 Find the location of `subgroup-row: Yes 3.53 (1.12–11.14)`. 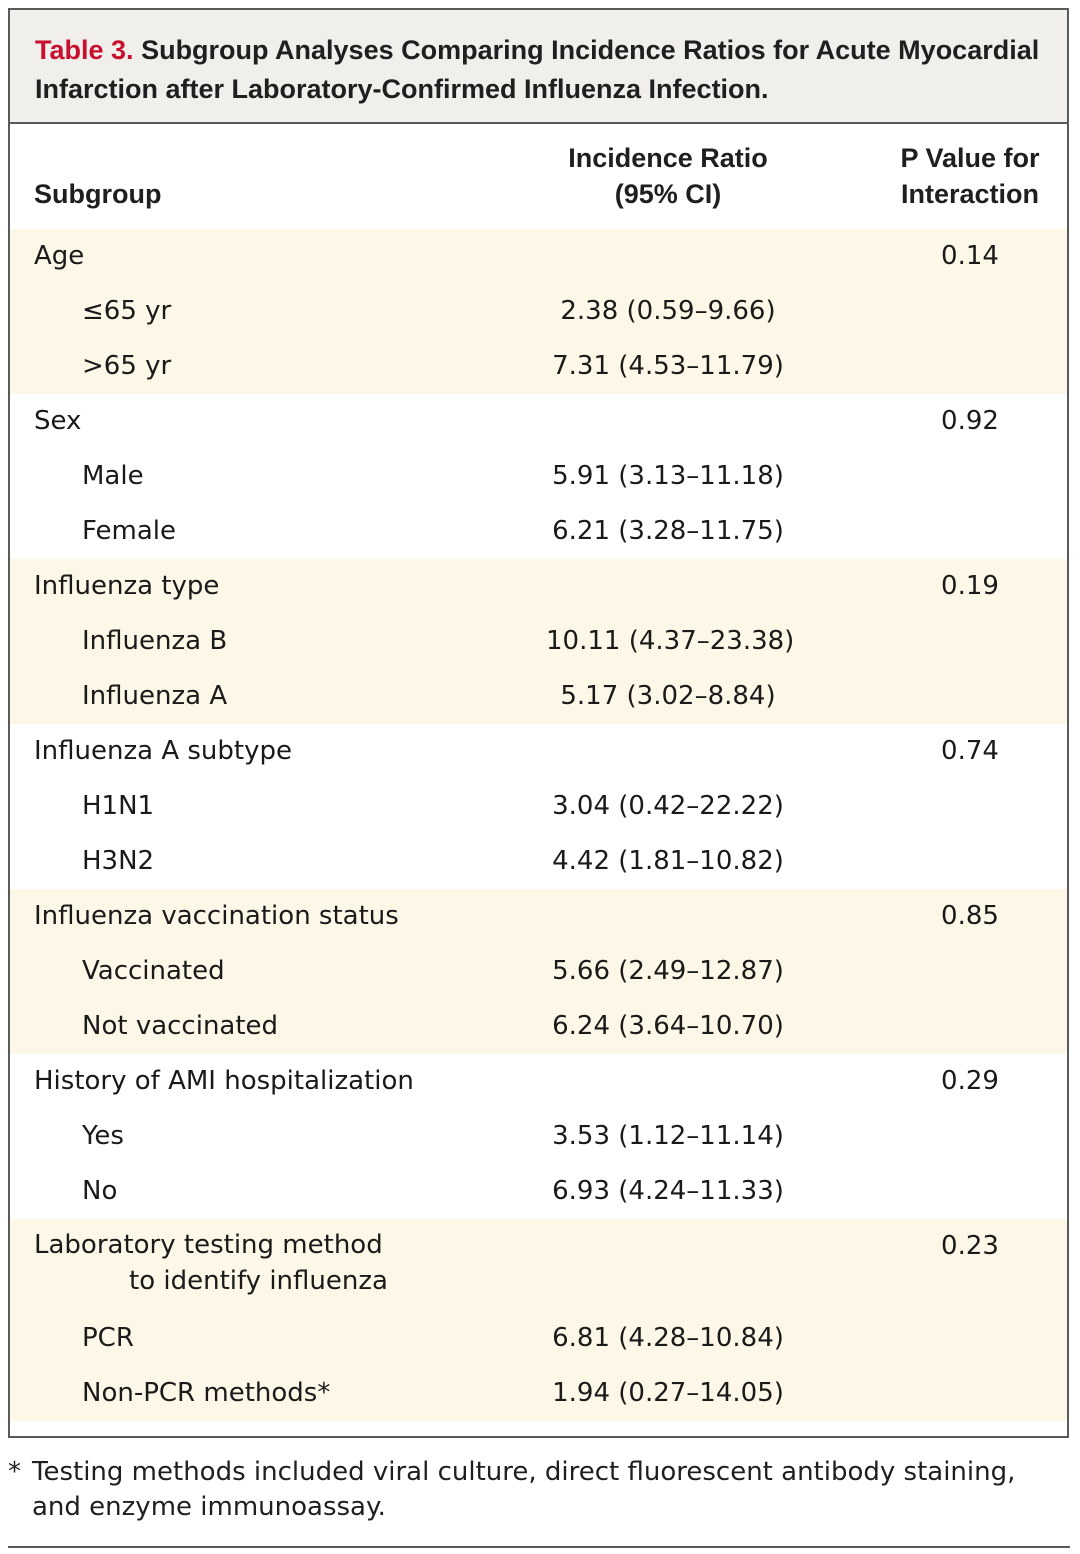

subgroup-row: Yes 3.53 (1.12–11.14) is located at coordinates (538, 1136).